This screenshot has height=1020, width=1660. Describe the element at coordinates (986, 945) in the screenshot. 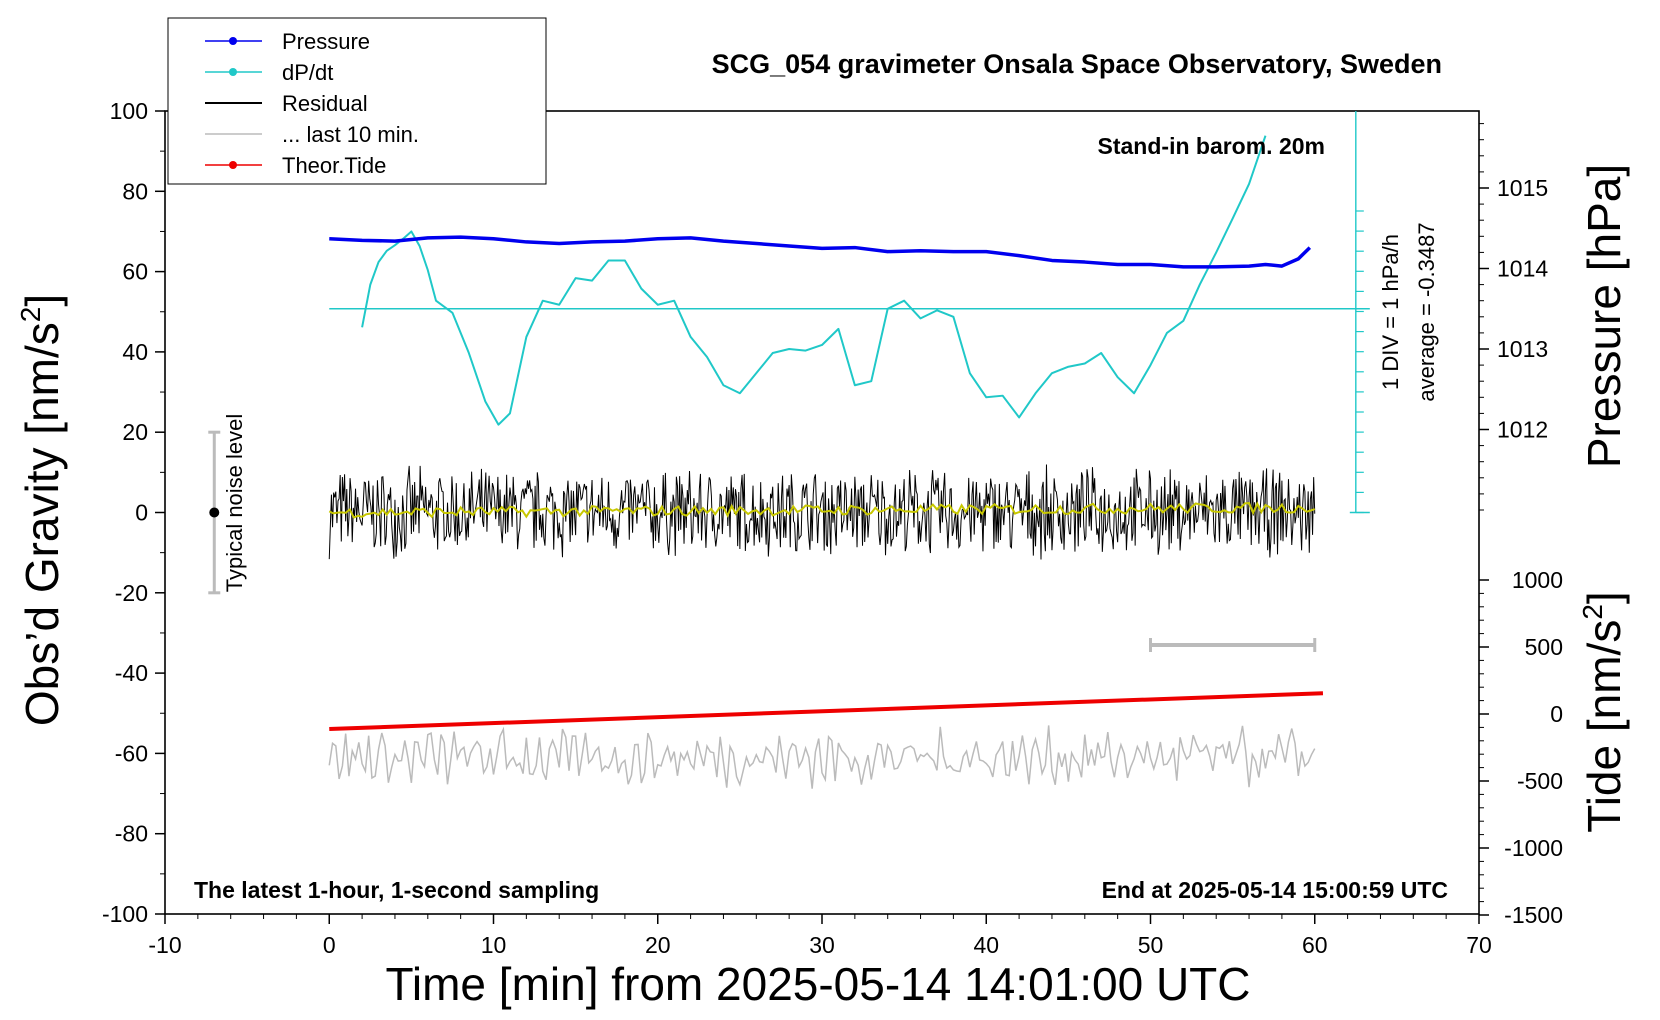

I see `x-tick-label: 40` at that location.